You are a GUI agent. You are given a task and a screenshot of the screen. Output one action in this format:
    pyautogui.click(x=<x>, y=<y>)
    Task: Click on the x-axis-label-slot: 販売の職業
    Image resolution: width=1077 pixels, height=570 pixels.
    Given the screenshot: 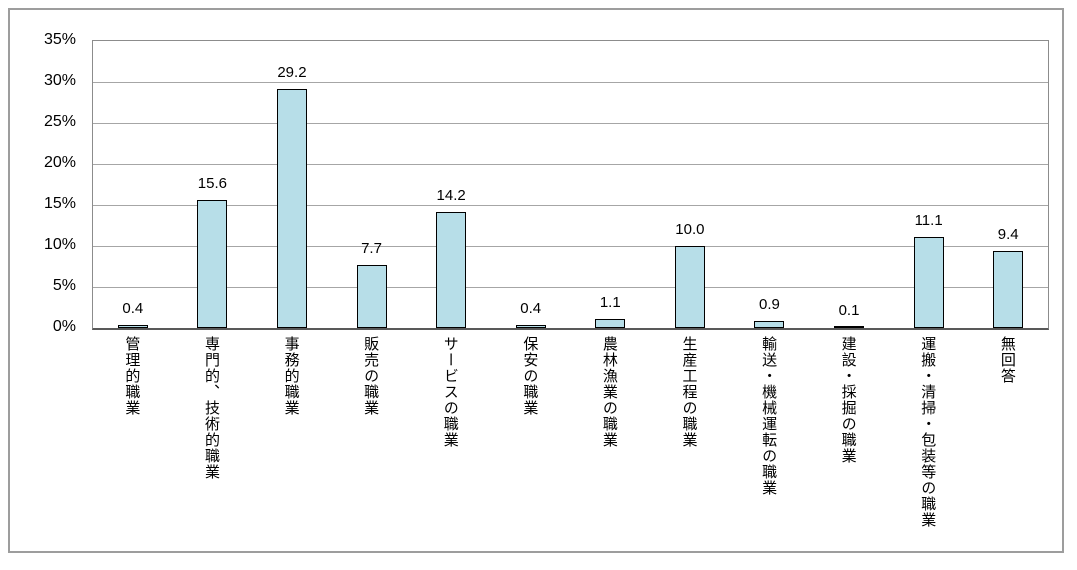 What is the action you would take?
    pyautogui.click(x=371, y=448)
    